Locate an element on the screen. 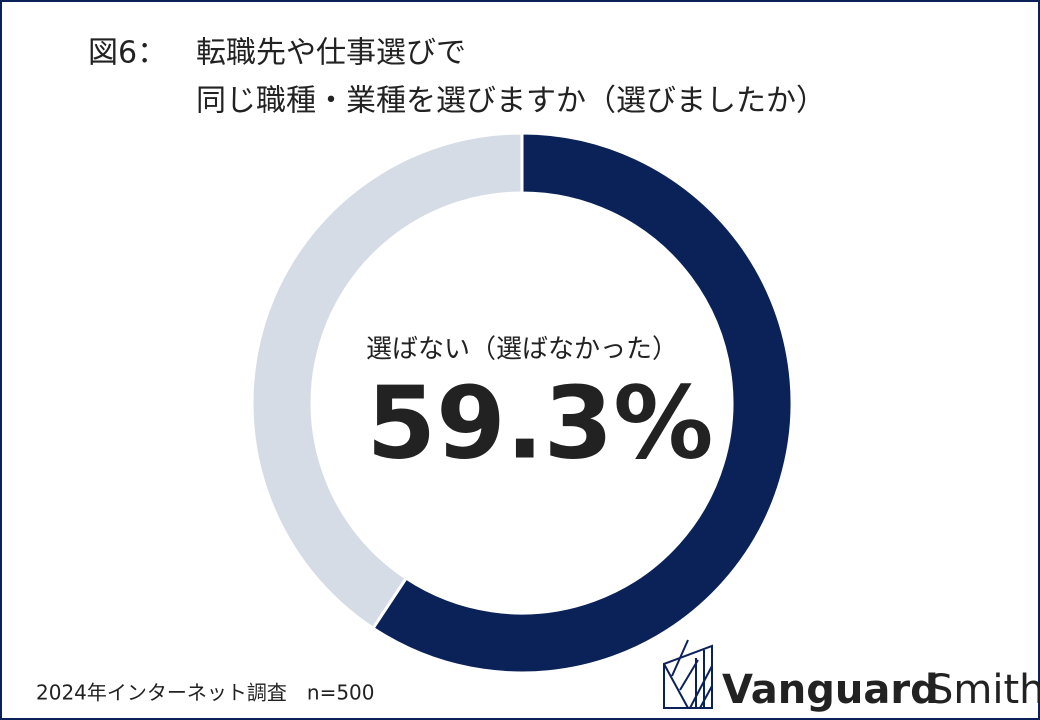 The image size is (1040, 720). logo-light: Smith is located at coordinates (984, 690).